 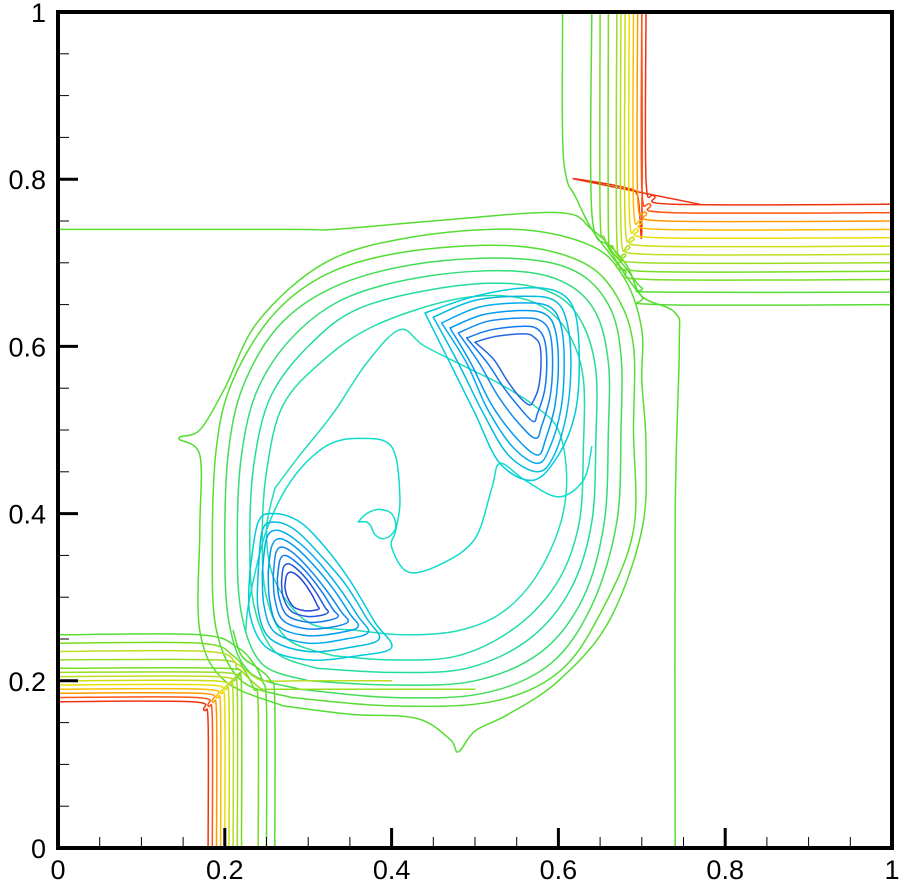 I want to click on x-tick-label: 0.2, so click(x=225, y=870).